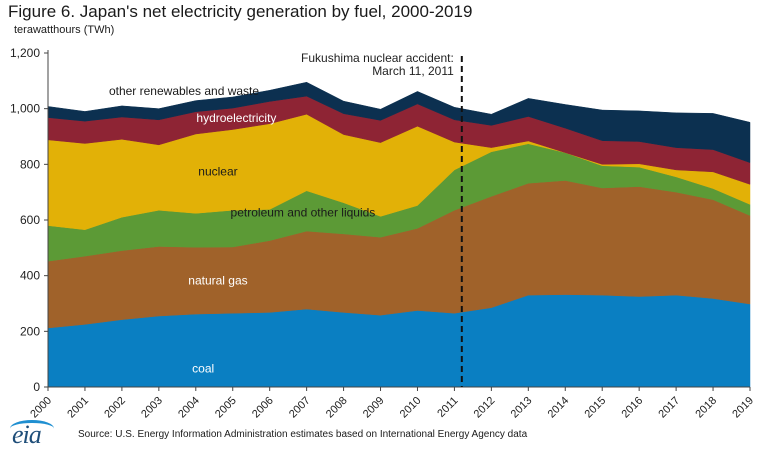 The height and width of the screenshot is (453, 774). I want to click on series-label: petroleum and other liquids, so click(303, 212).